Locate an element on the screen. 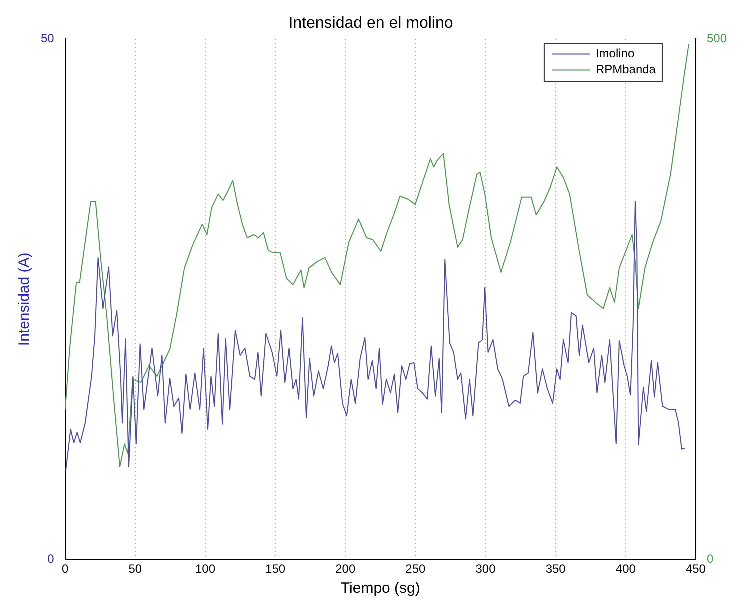 Image resolution: width=746 pixels, height=607 pixels. x-tick-label: 200 is located at coordinates (346, 569).